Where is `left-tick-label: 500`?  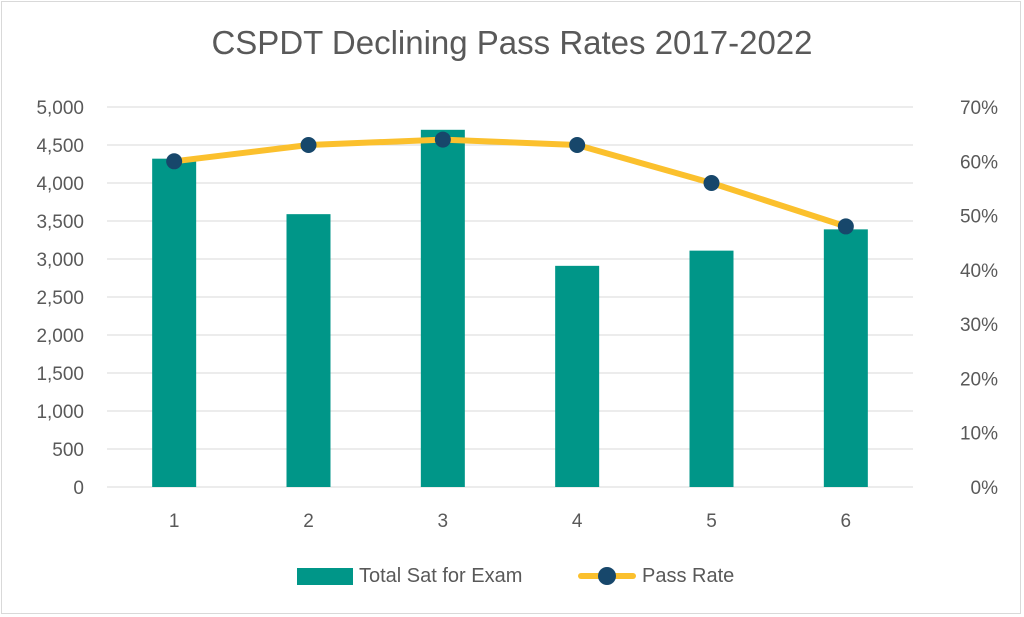 left-tick-label: 500 is located at coordinates (68, 450).